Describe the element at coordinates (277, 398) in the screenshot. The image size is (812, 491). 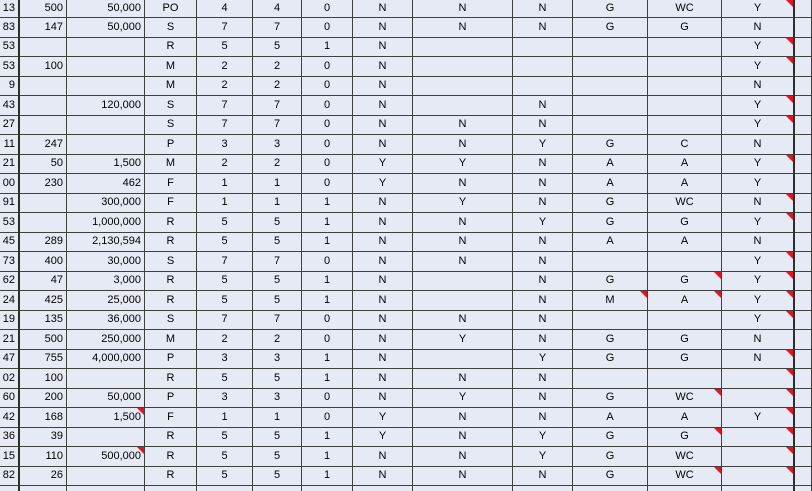
I see `cell-F21: 3` at that location.